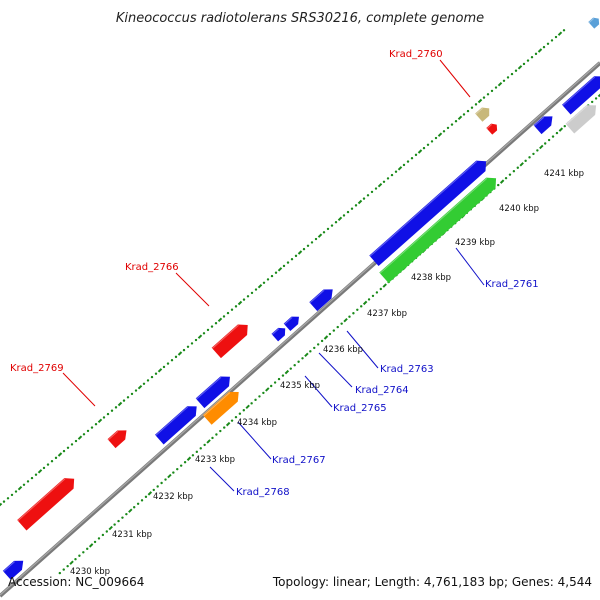 This screenshot has height=600, width=600. Describe the element at coordinates (416, 54) in the screenshot. I see `gene-label-krad-2760: Krad_2760` at that location.